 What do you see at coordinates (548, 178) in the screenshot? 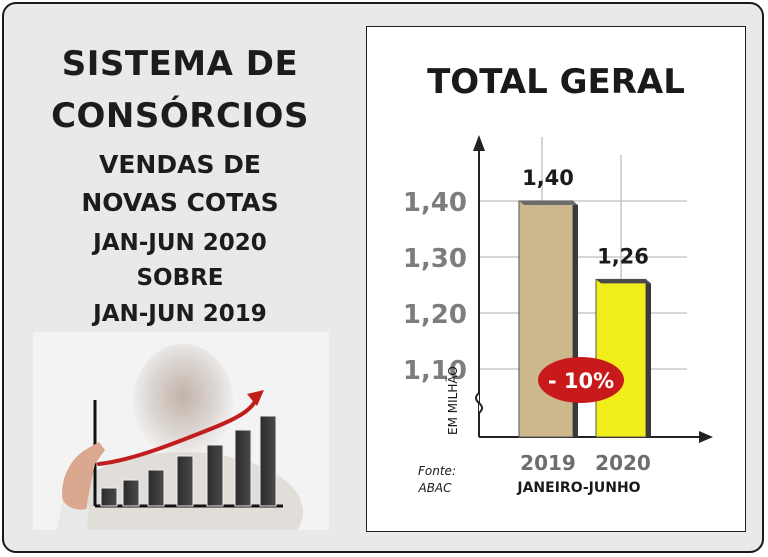
I see `bar-value-label: 1,40` at bounding box center [548, 178].